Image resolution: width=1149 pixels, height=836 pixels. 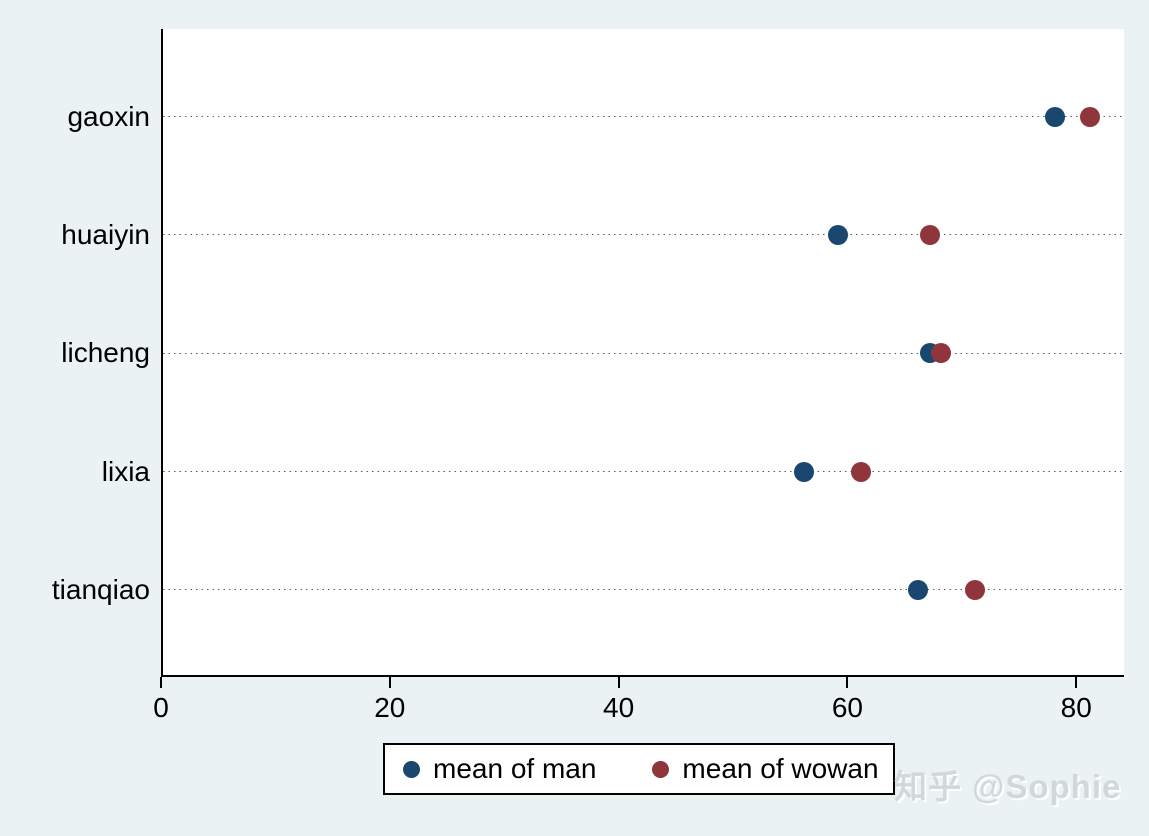 I want to click on gridline-licheng, so click(x=643, y=353).